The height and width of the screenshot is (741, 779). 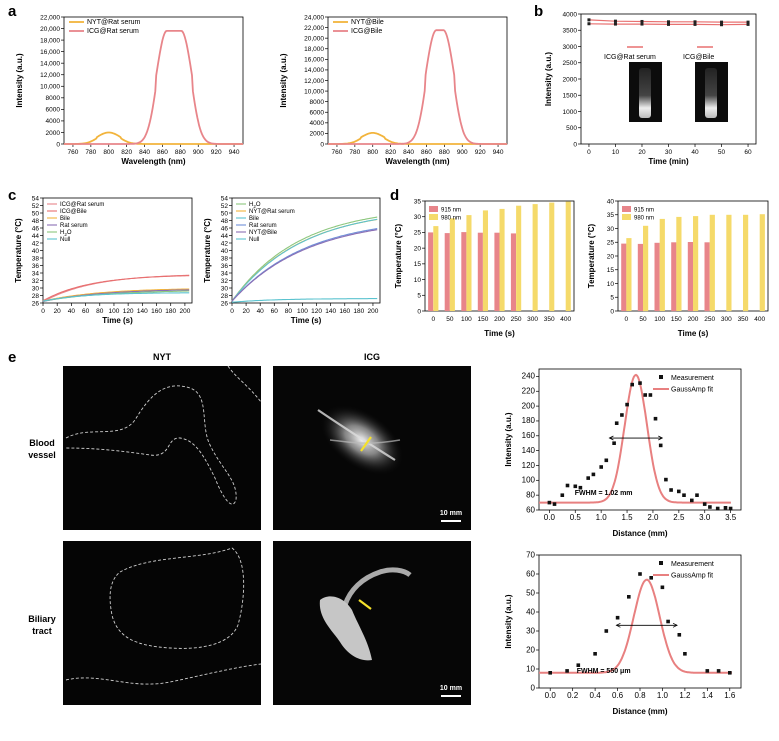 I want to click on fit-curve, so click(x=635, y=626).